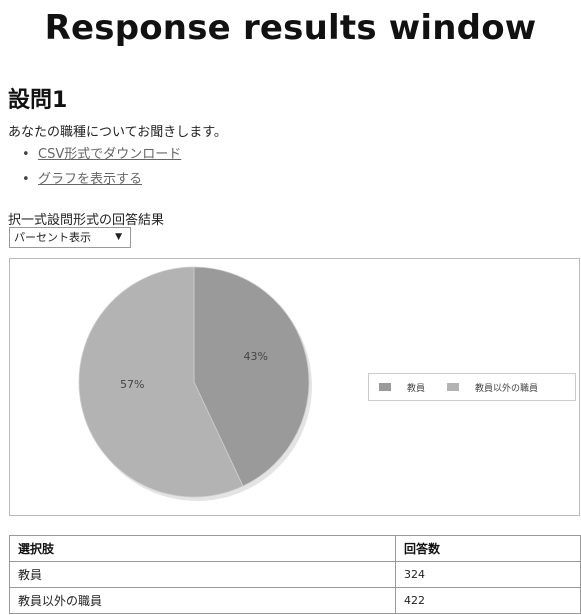 The height and width of the screenshot is (615, 581). I want to click on legend-item-teachers: 教員, so click(402, 387).